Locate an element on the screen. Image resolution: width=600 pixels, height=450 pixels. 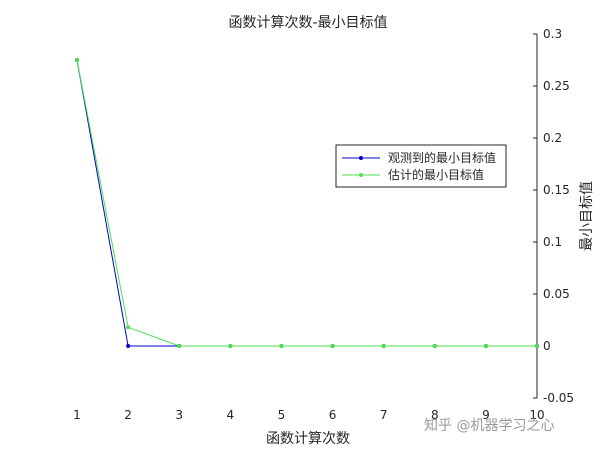
chart-title: 函数计算次数-最小目标值 is located at coordinates (307, 23).